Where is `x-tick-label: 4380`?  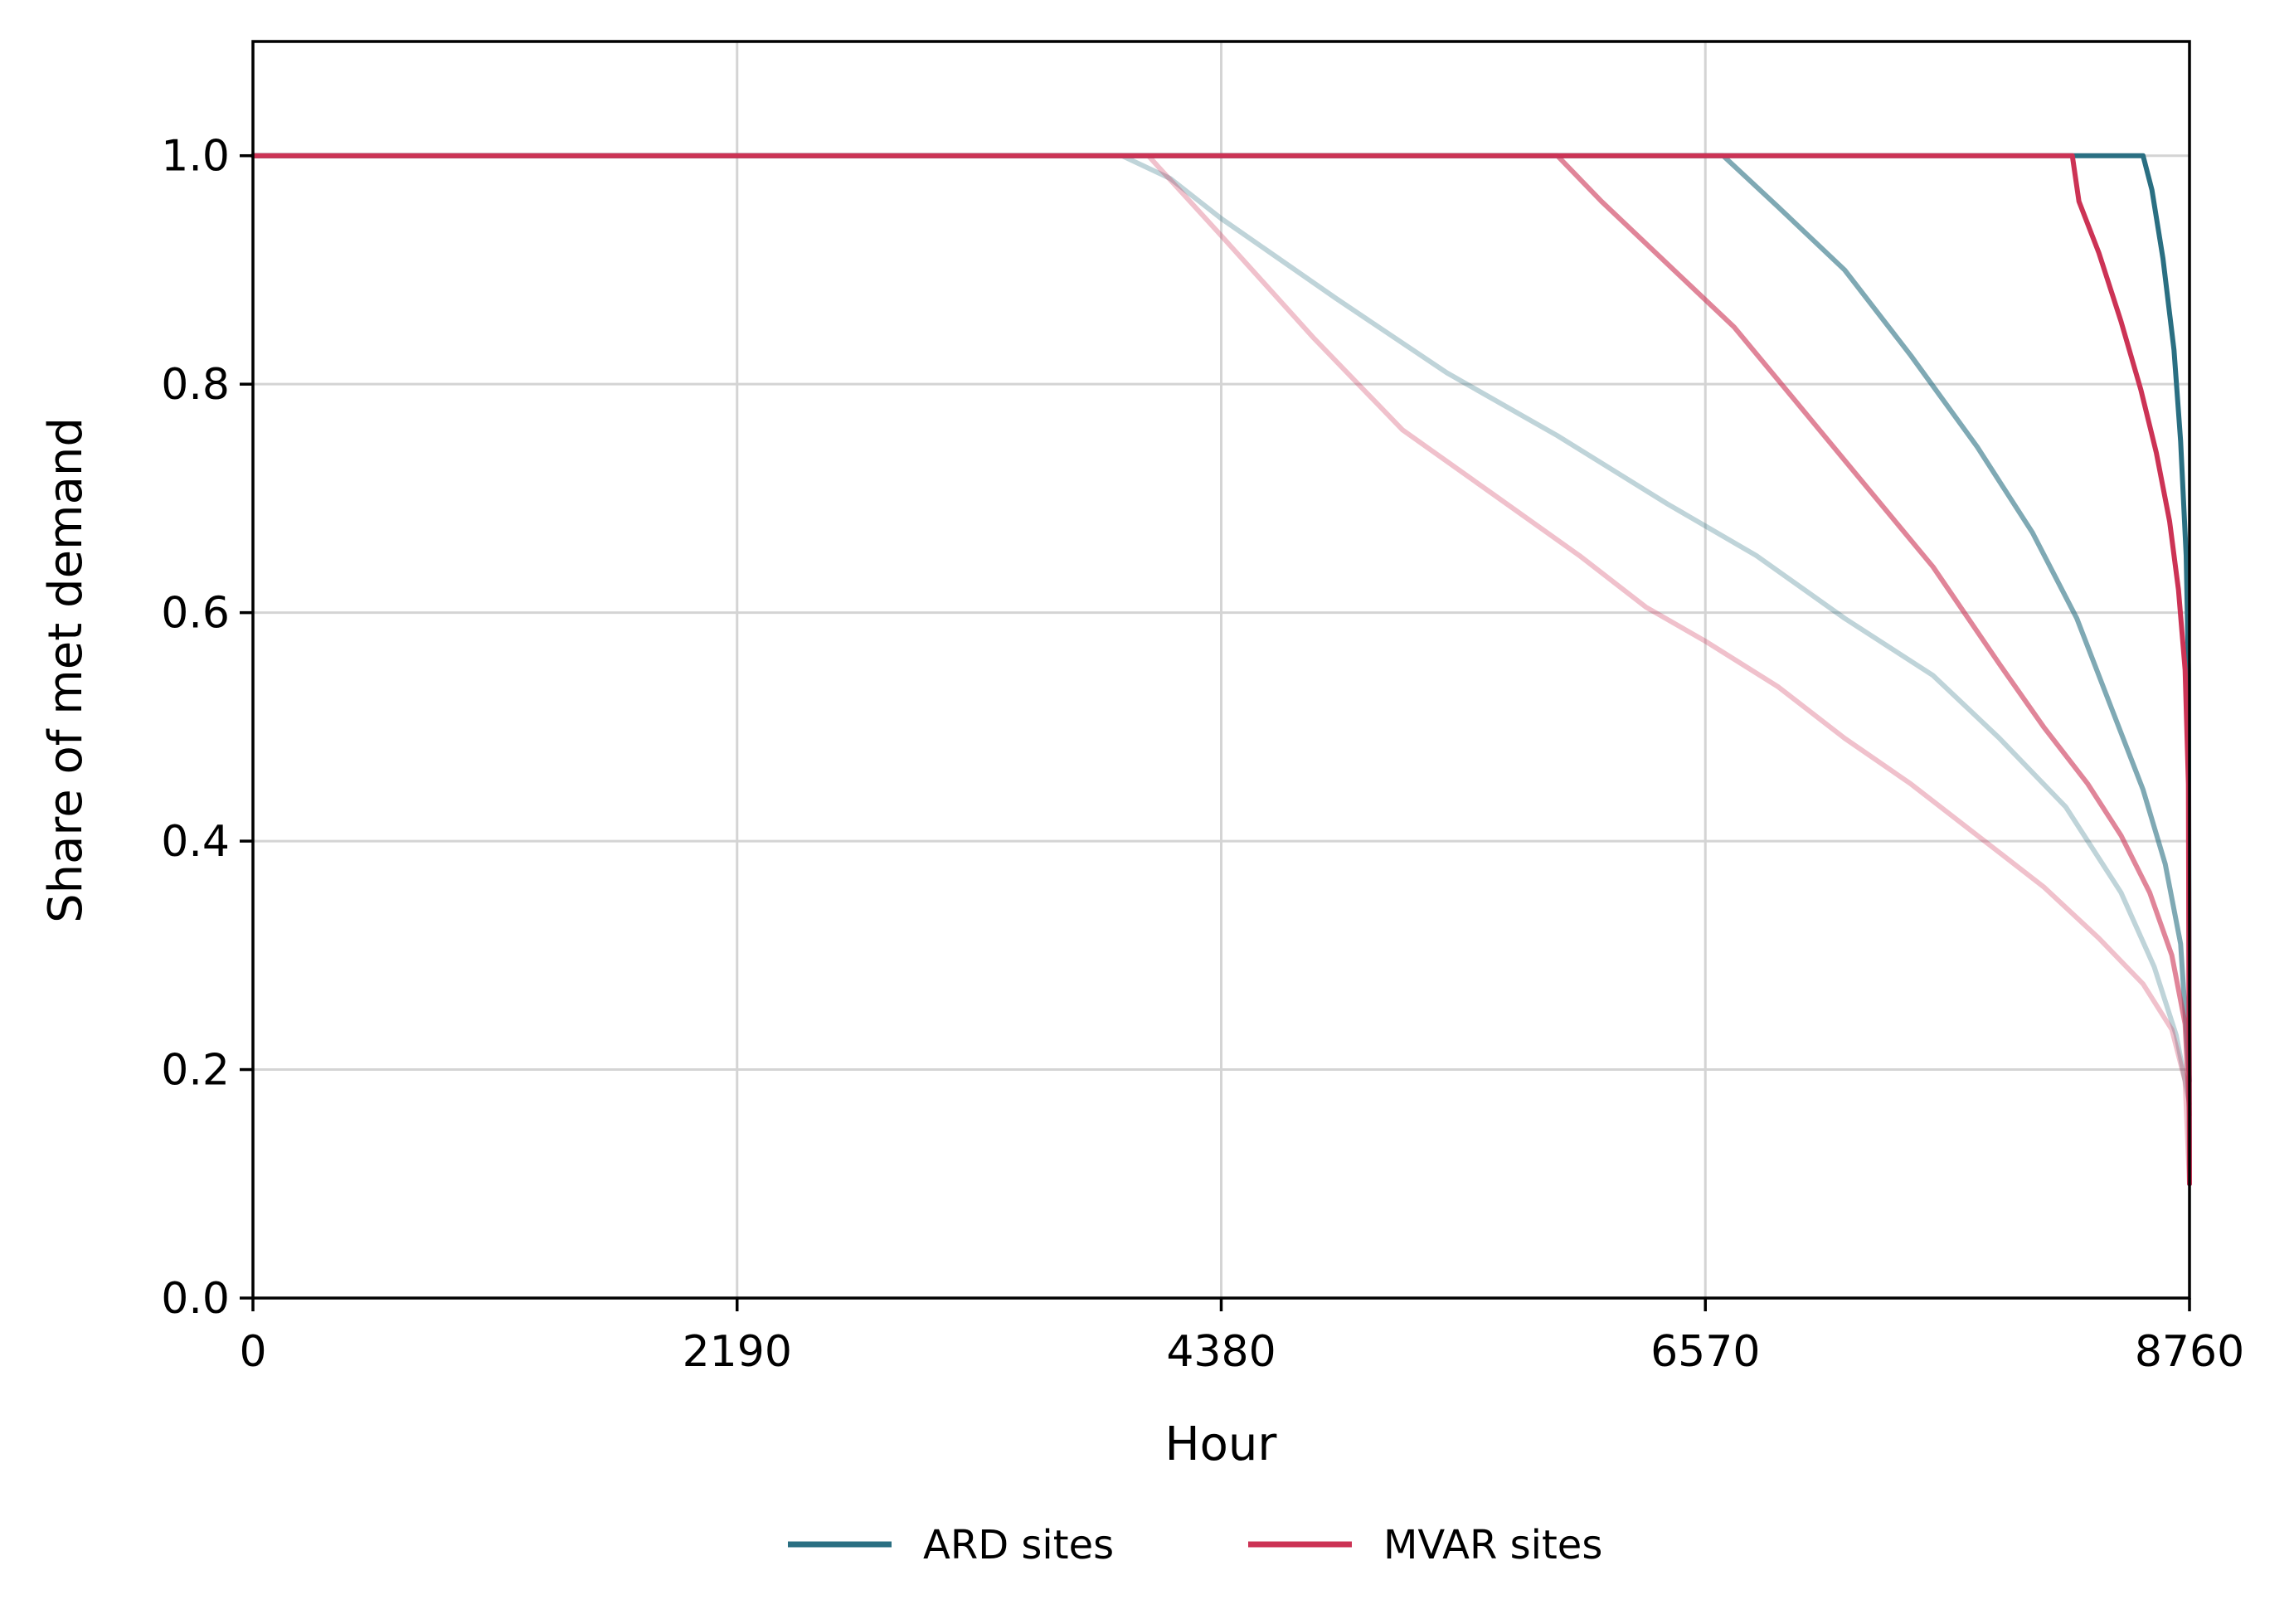 x-tick-label: 4380 is located at coordinates (1221, 1352).